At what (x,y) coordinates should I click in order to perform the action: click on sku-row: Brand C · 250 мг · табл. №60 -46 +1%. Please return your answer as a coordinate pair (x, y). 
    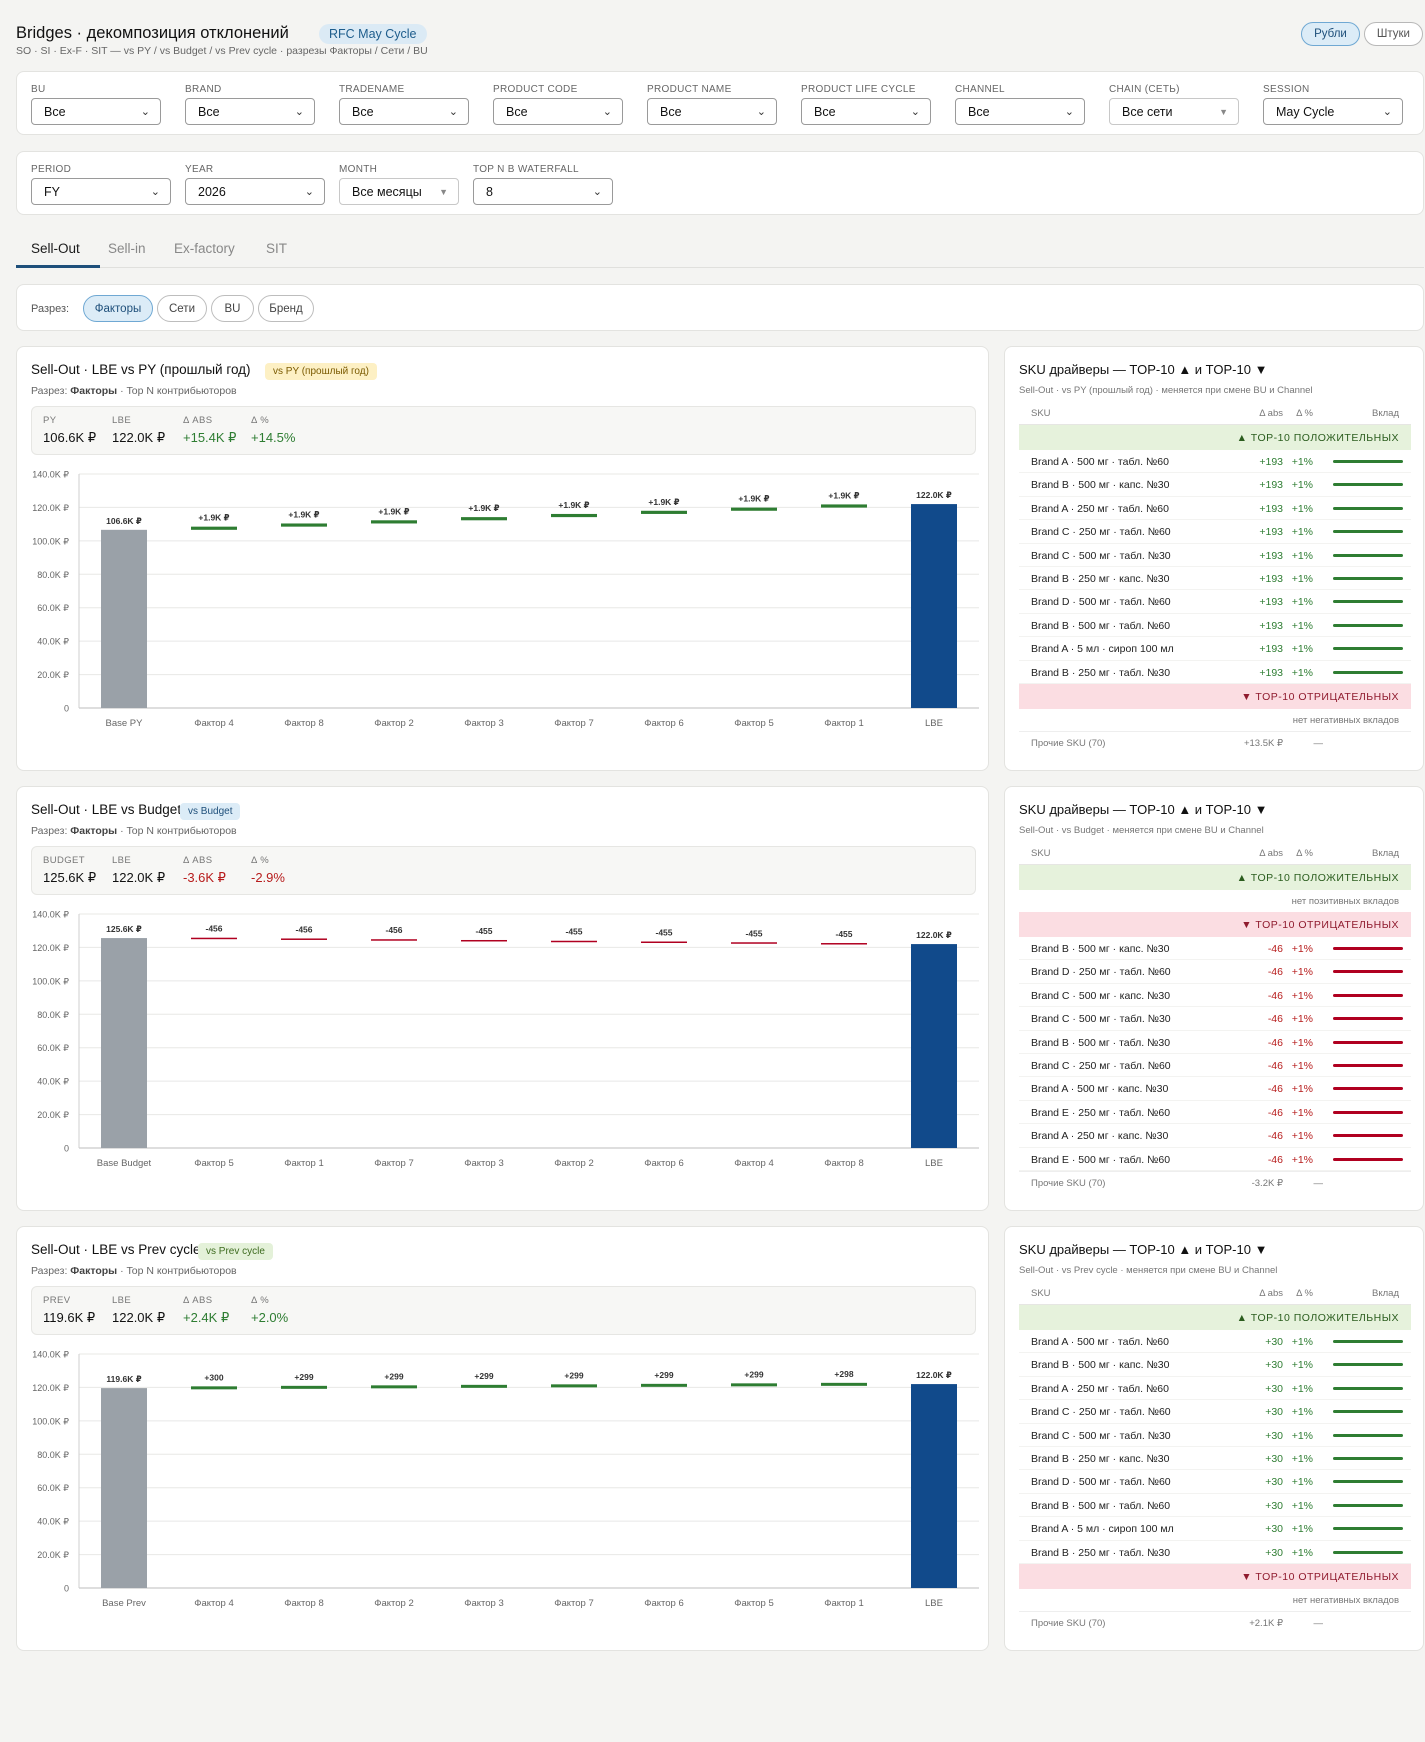
    Looking at the image, I should click on (1215, 1066).